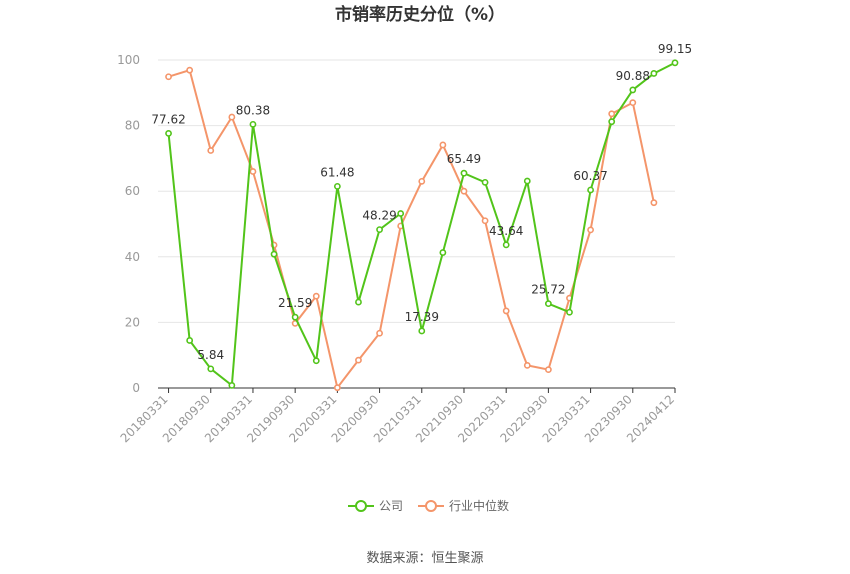 This screenshot has height=574, width=850. Describe the element at coordinates (136, 388) in the screenshot. I see `y-tick-label: 0` at that location.